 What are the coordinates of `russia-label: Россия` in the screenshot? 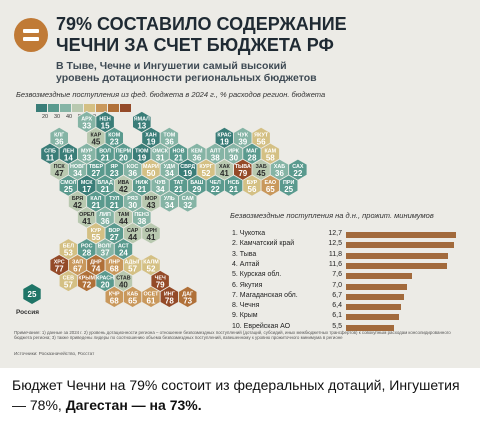 It's located at (28, 312).